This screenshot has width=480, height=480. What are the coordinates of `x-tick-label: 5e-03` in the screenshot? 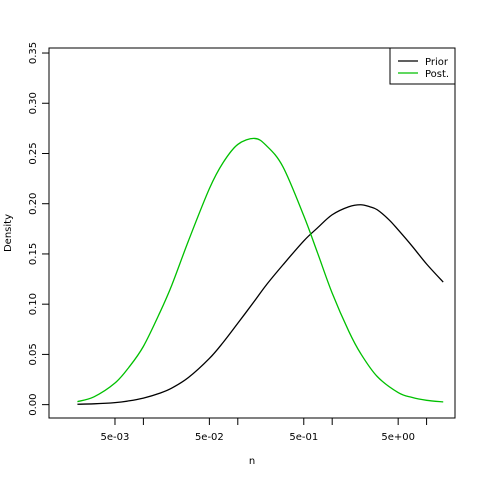 It's located at (115, 437).